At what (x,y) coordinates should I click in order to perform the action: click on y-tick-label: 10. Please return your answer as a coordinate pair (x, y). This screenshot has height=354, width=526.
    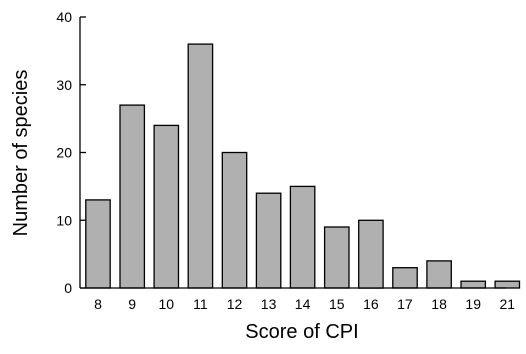
    Looking at the image, I should click on (64, 220).